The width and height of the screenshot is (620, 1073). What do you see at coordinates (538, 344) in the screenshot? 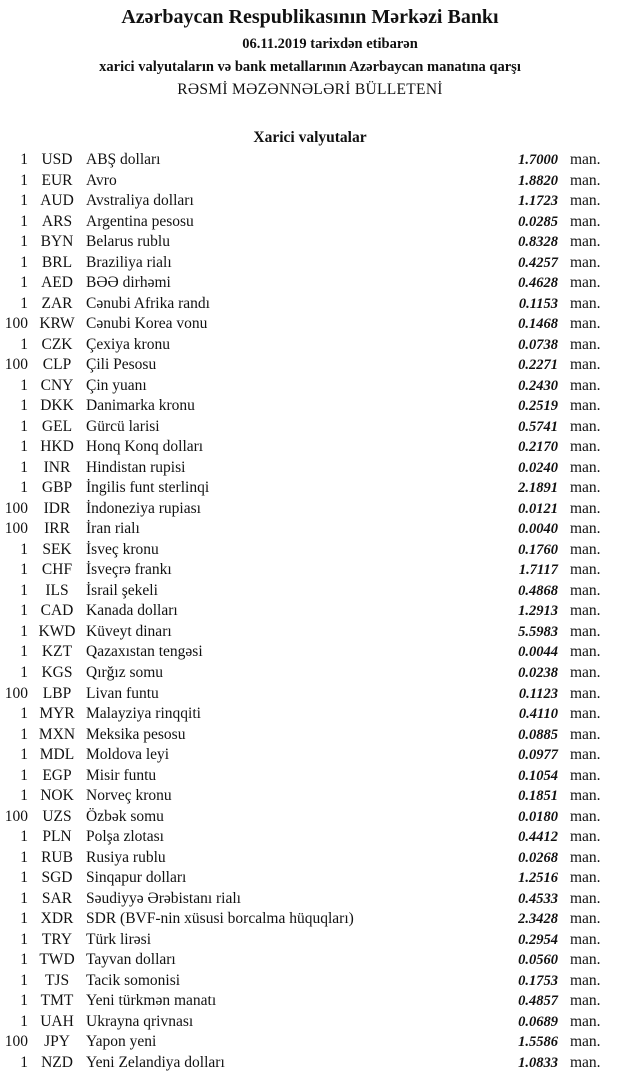
I see `rate-value: 0.0738` at bounding box center [538, 344].